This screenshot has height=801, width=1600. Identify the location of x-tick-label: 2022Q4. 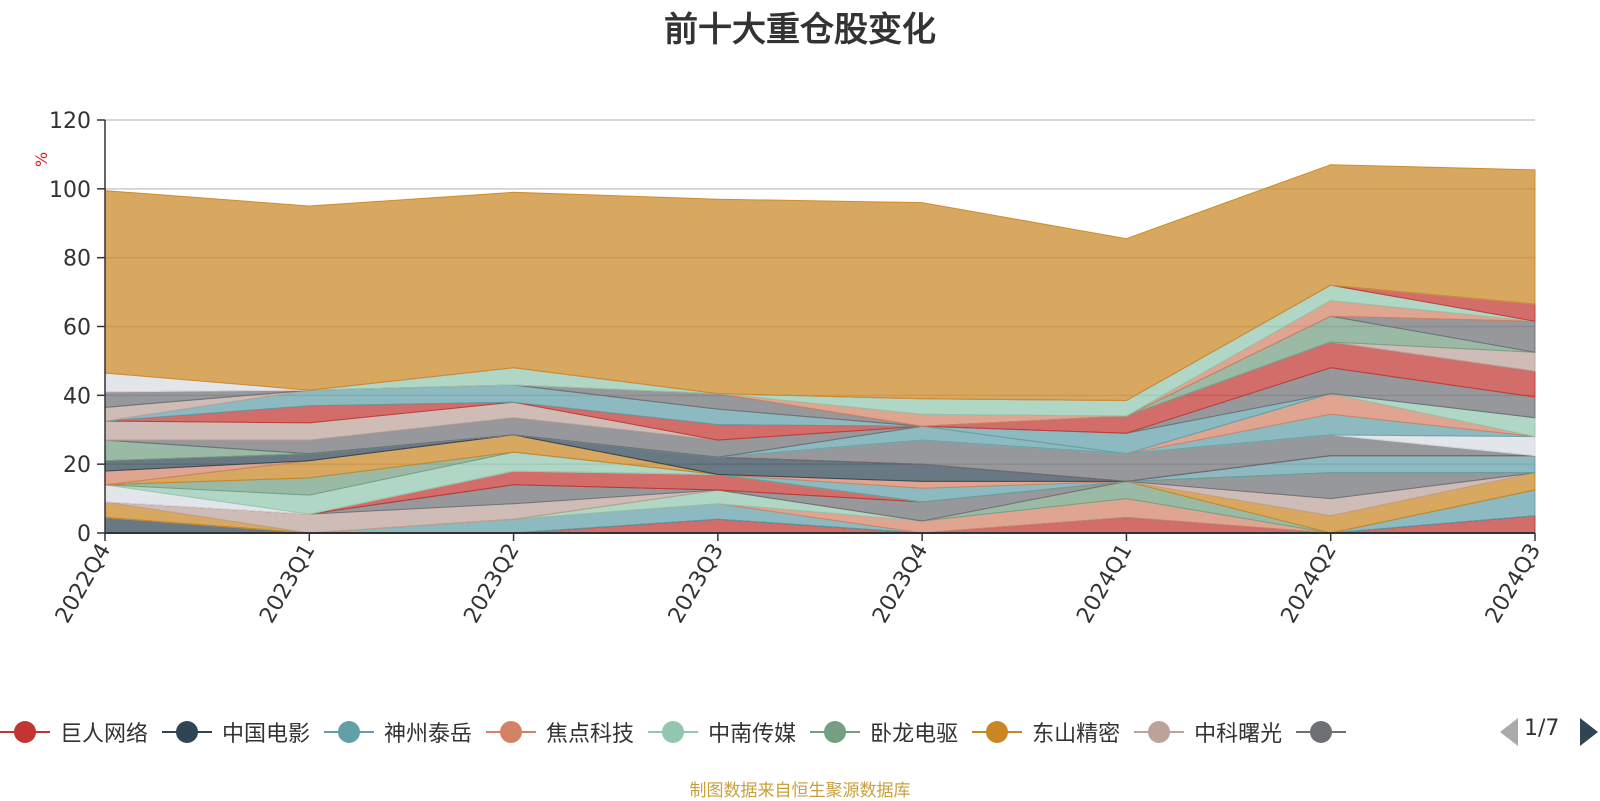
(83, 584).